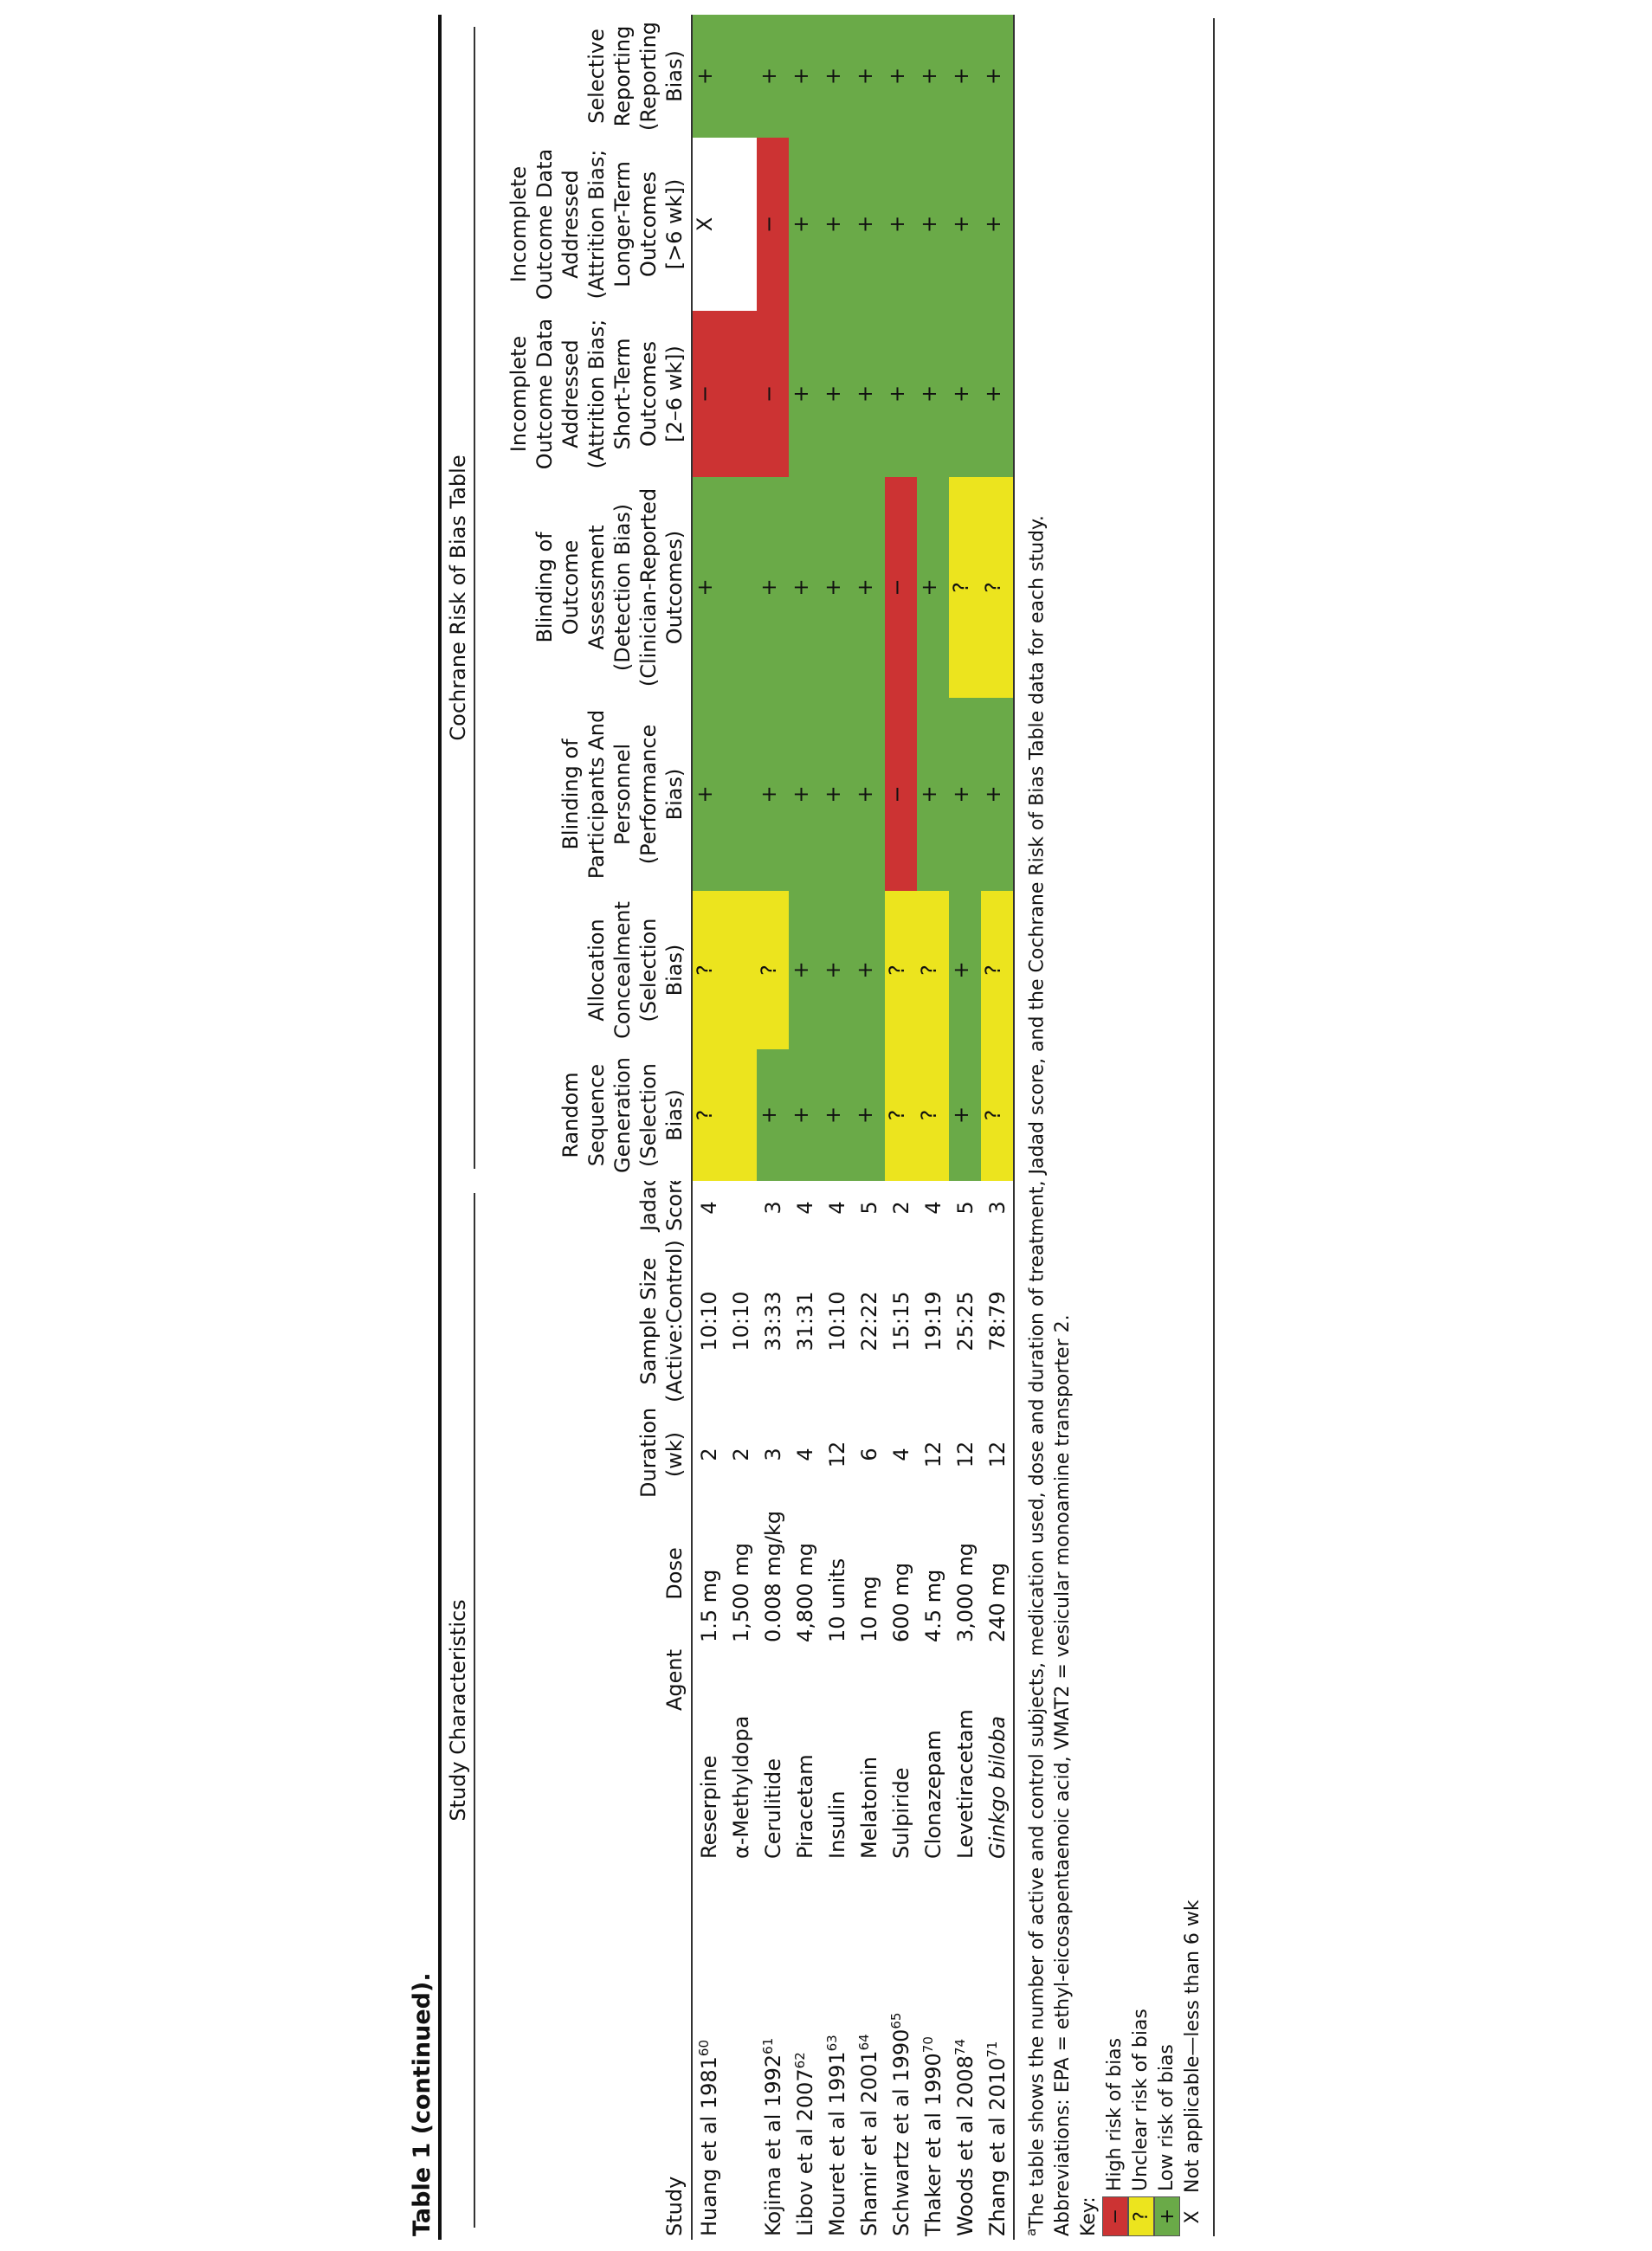 This screenshot has width=1652, height=2251. Describe the element at coordinates (709, 1605) in the screenshot. I see `dose: 1.5 mg` at that location.